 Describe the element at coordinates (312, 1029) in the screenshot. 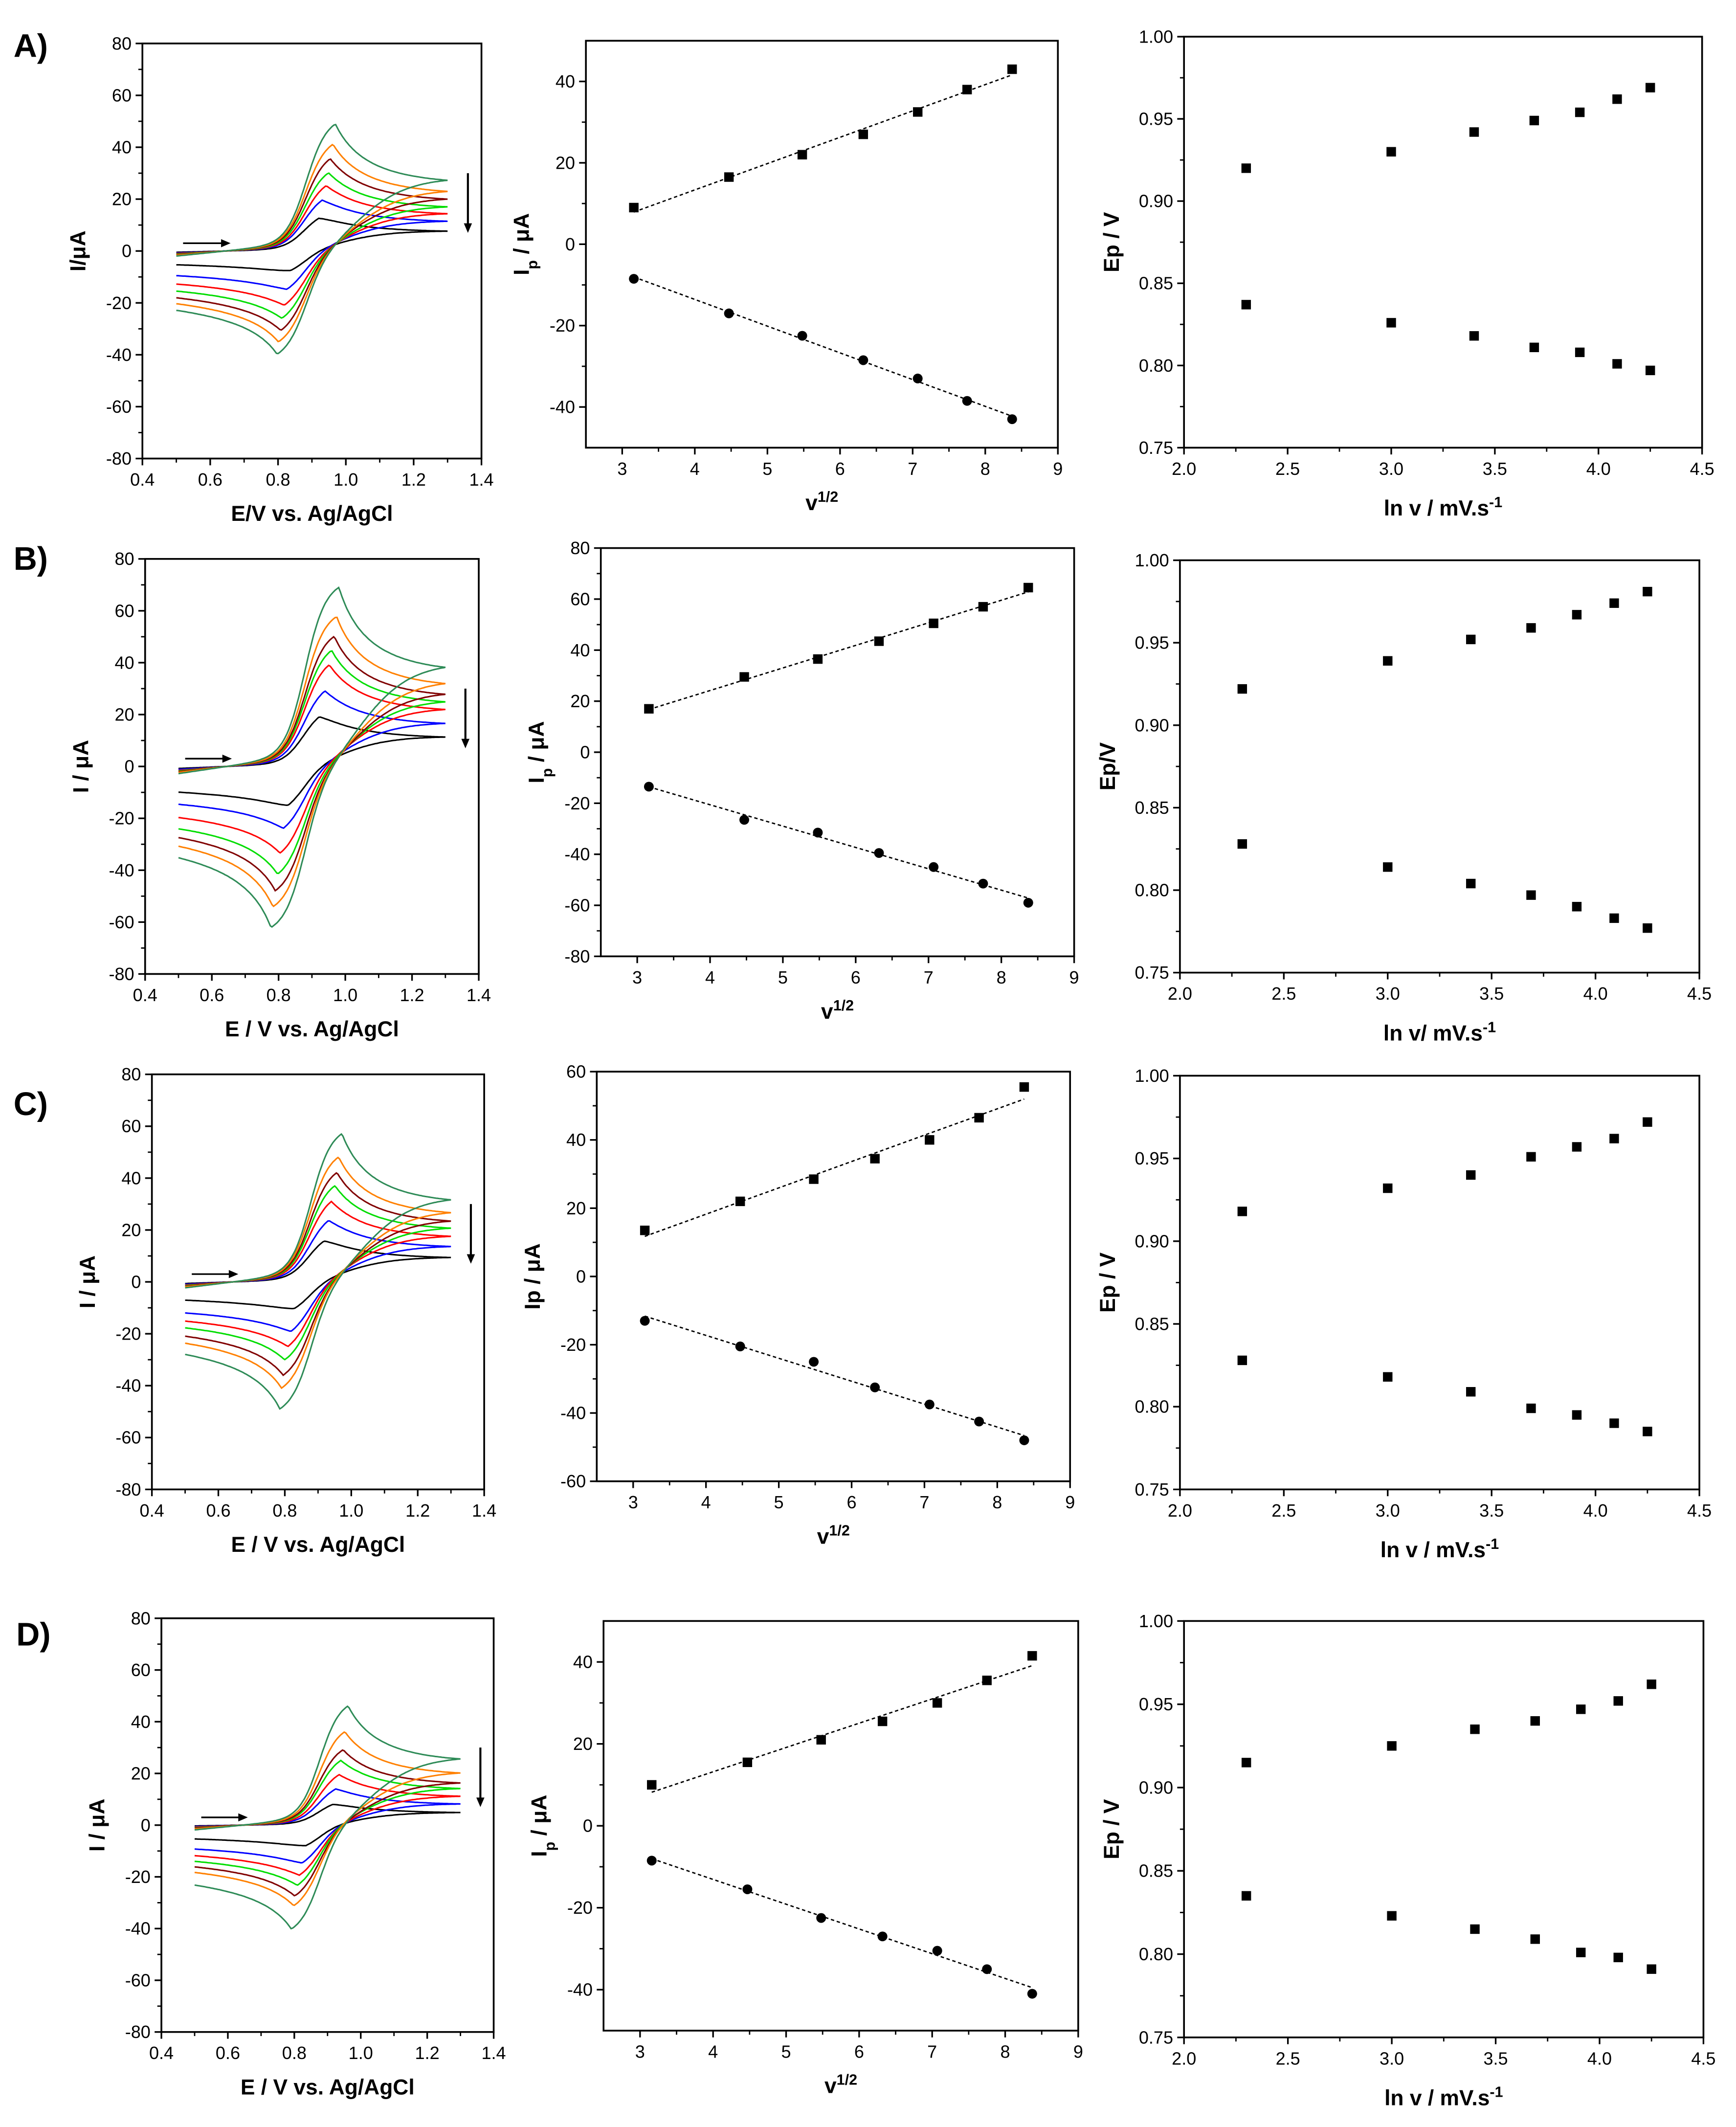

I see `x-axis-label-part: E / V vs. Ag/AgCl` at that location.